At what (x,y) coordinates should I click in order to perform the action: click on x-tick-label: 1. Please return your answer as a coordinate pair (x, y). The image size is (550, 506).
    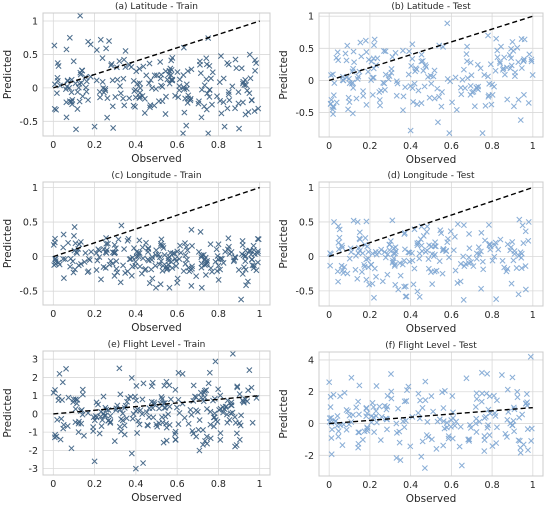
    Looking at the image, I should click on (533, 315).